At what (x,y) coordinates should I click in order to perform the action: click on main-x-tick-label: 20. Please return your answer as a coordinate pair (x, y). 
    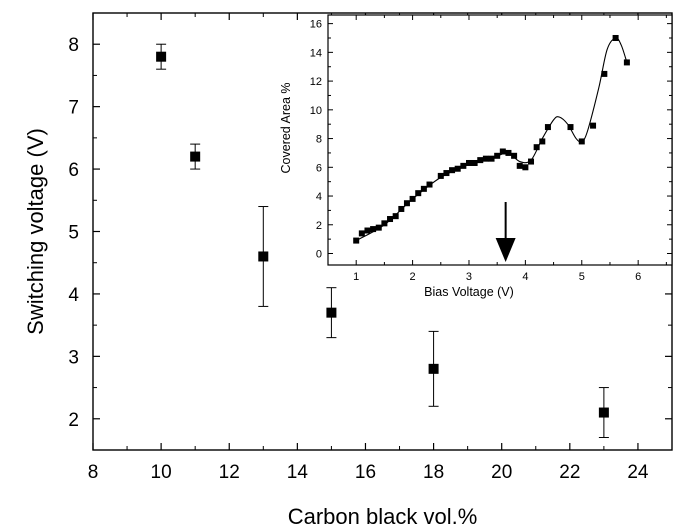
    Looking at the image, I should click on (501, 472).